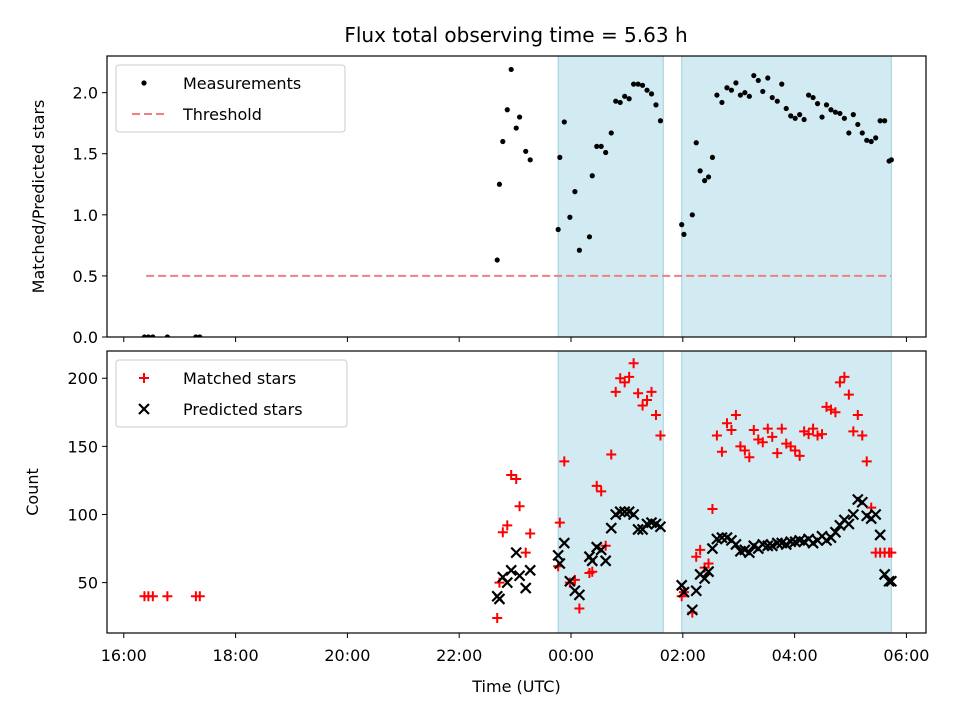 This screenshot has height=720, width=960. What do you see at coordinates (347, 655) in the screenshot?
I see `x-tick-label: 20:00` at bounding box center [347, 655].